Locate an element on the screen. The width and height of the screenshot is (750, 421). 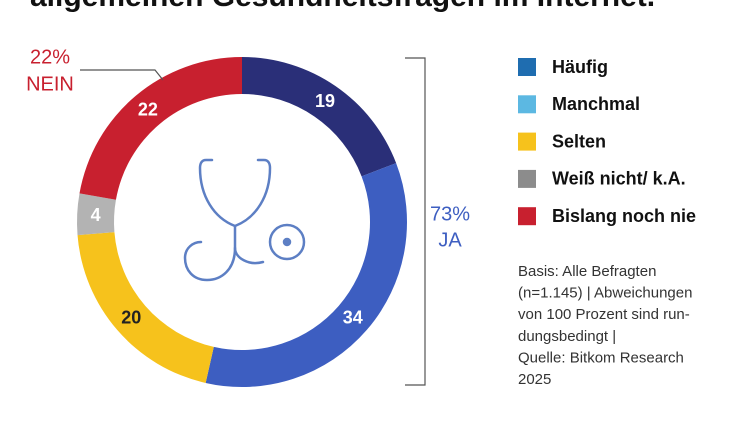
legend-label: Häufig is located at coordinates (580, 67).